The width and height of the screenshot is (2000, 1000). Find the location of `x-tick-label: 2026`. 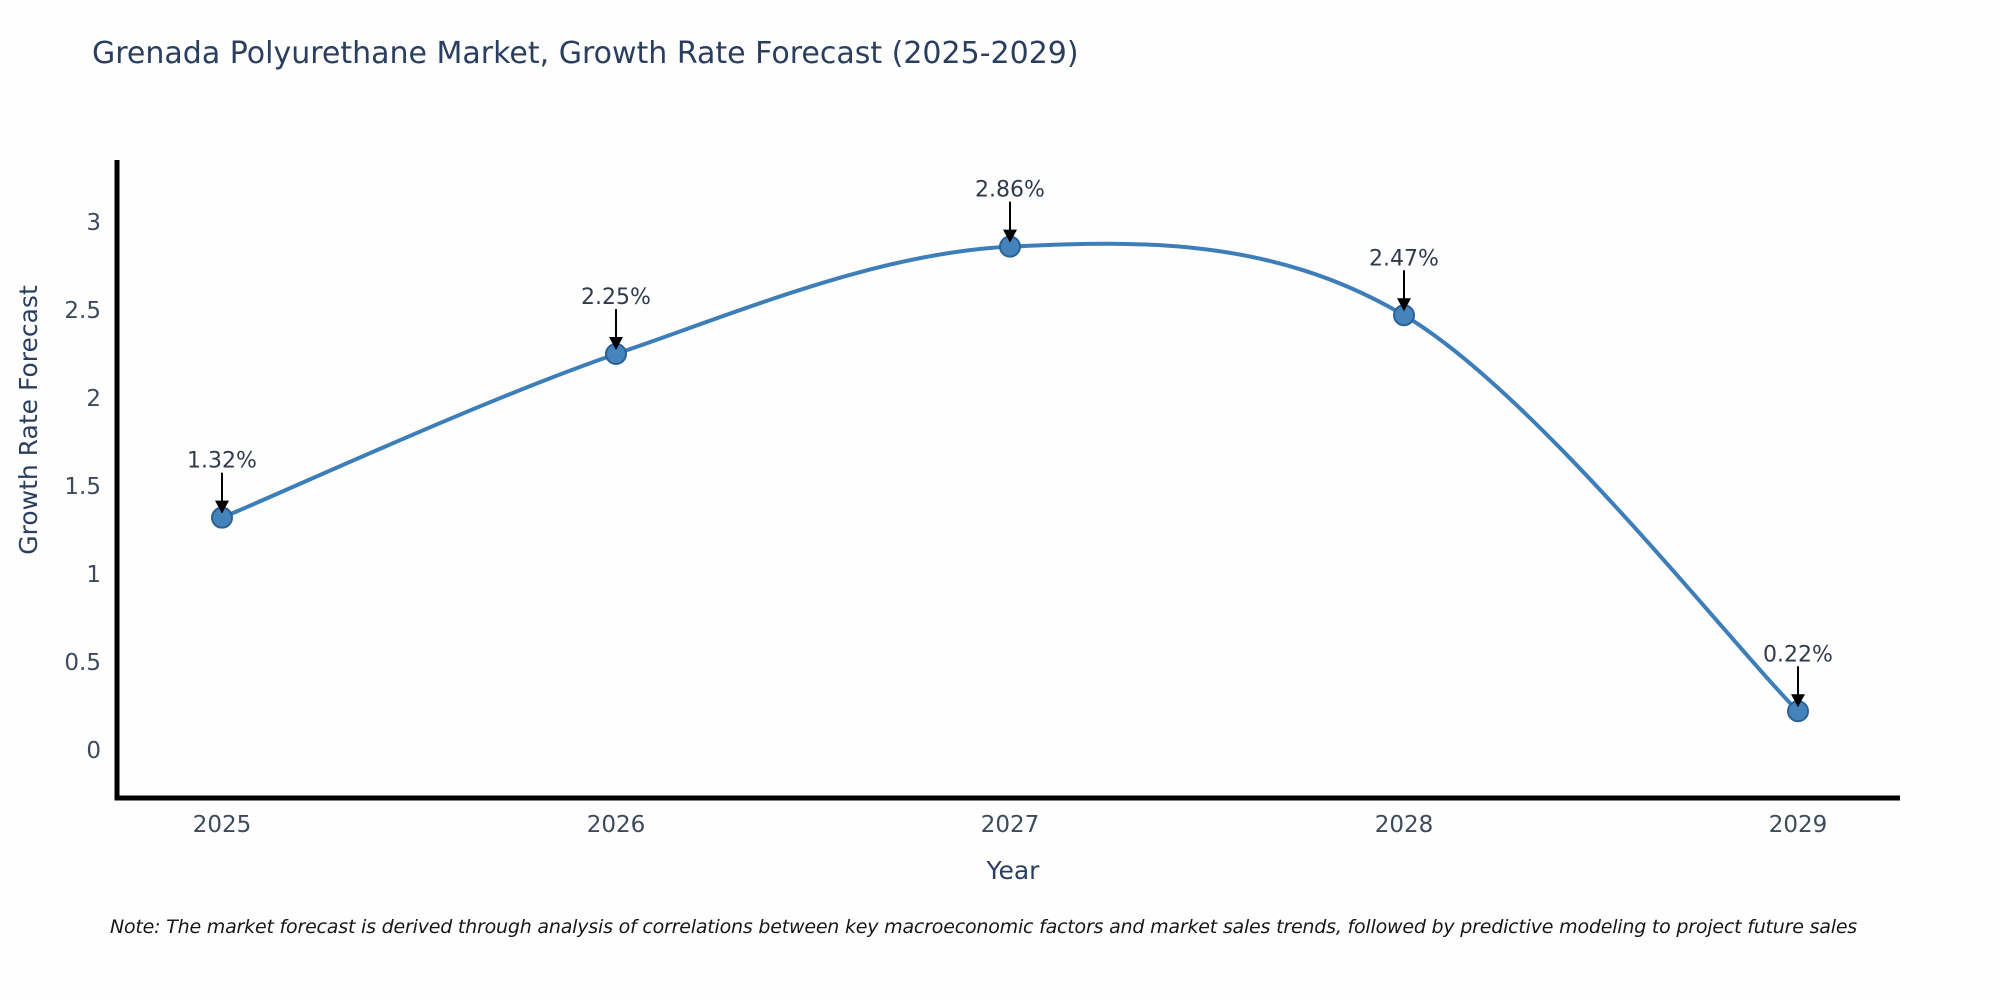

x-tick-label: 2026 is located at coordinates (616, 825).